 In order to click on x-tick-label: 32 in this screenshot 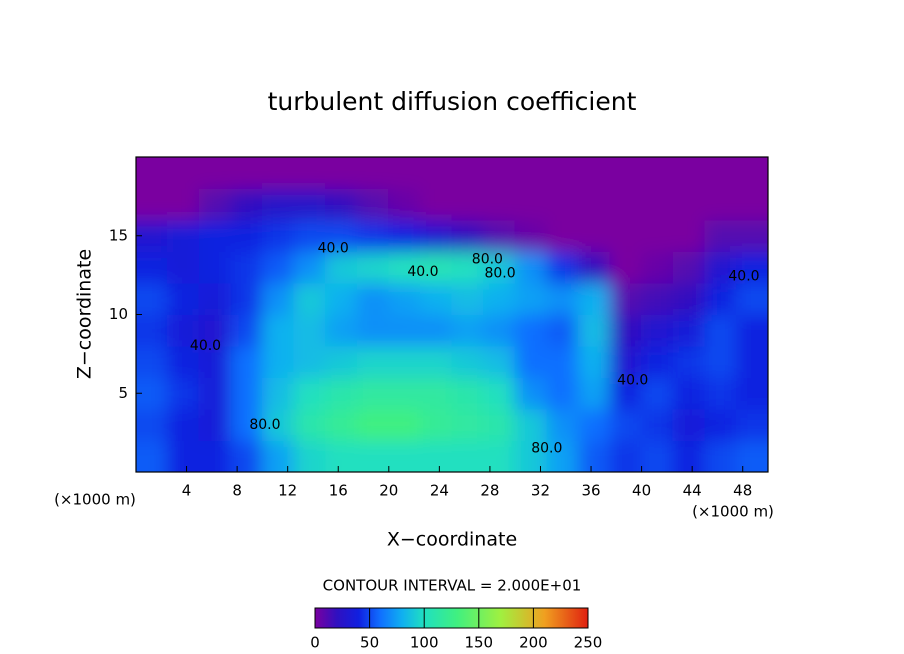, I will do `click(540, 491)`.